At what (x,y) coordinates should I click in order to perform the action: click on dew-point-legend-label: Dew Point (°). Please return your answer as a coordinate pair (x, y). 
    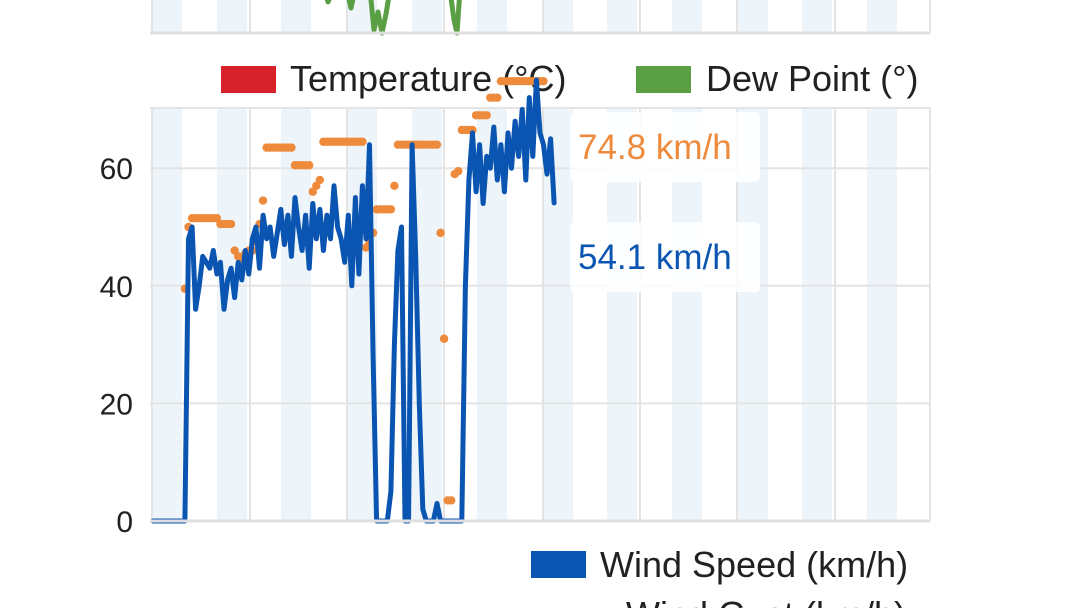
    Looking at the image, I should click on (812, 78).